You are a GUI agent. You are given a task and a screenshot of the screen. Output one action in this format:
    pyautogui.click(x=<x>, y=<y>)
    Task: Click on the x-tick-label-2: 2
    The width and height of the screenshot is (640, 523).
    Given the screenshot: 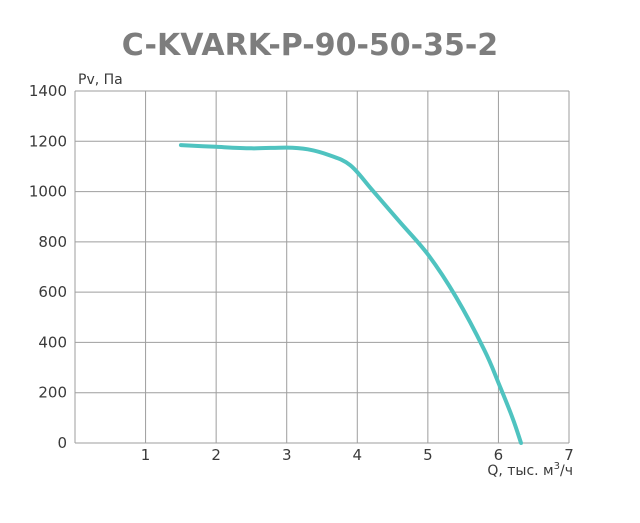 What is the action you would take?
    pyautogui.click(x=216, y=455)
    